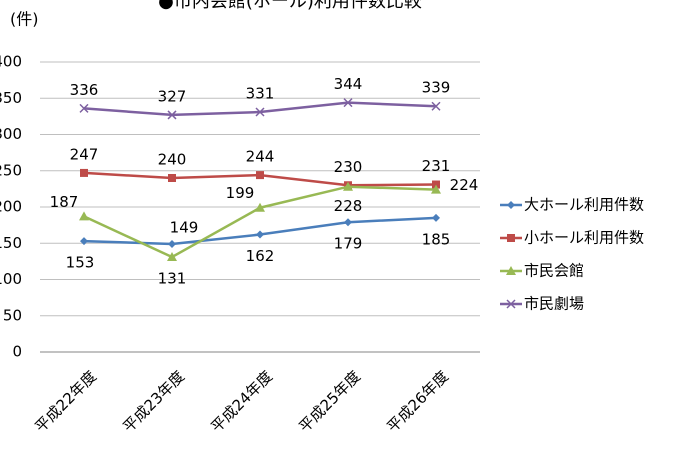  What do you see at coordinates (260, 256) in the screenshot?
I see `data-label: 162` at bounding box center [260, 256].